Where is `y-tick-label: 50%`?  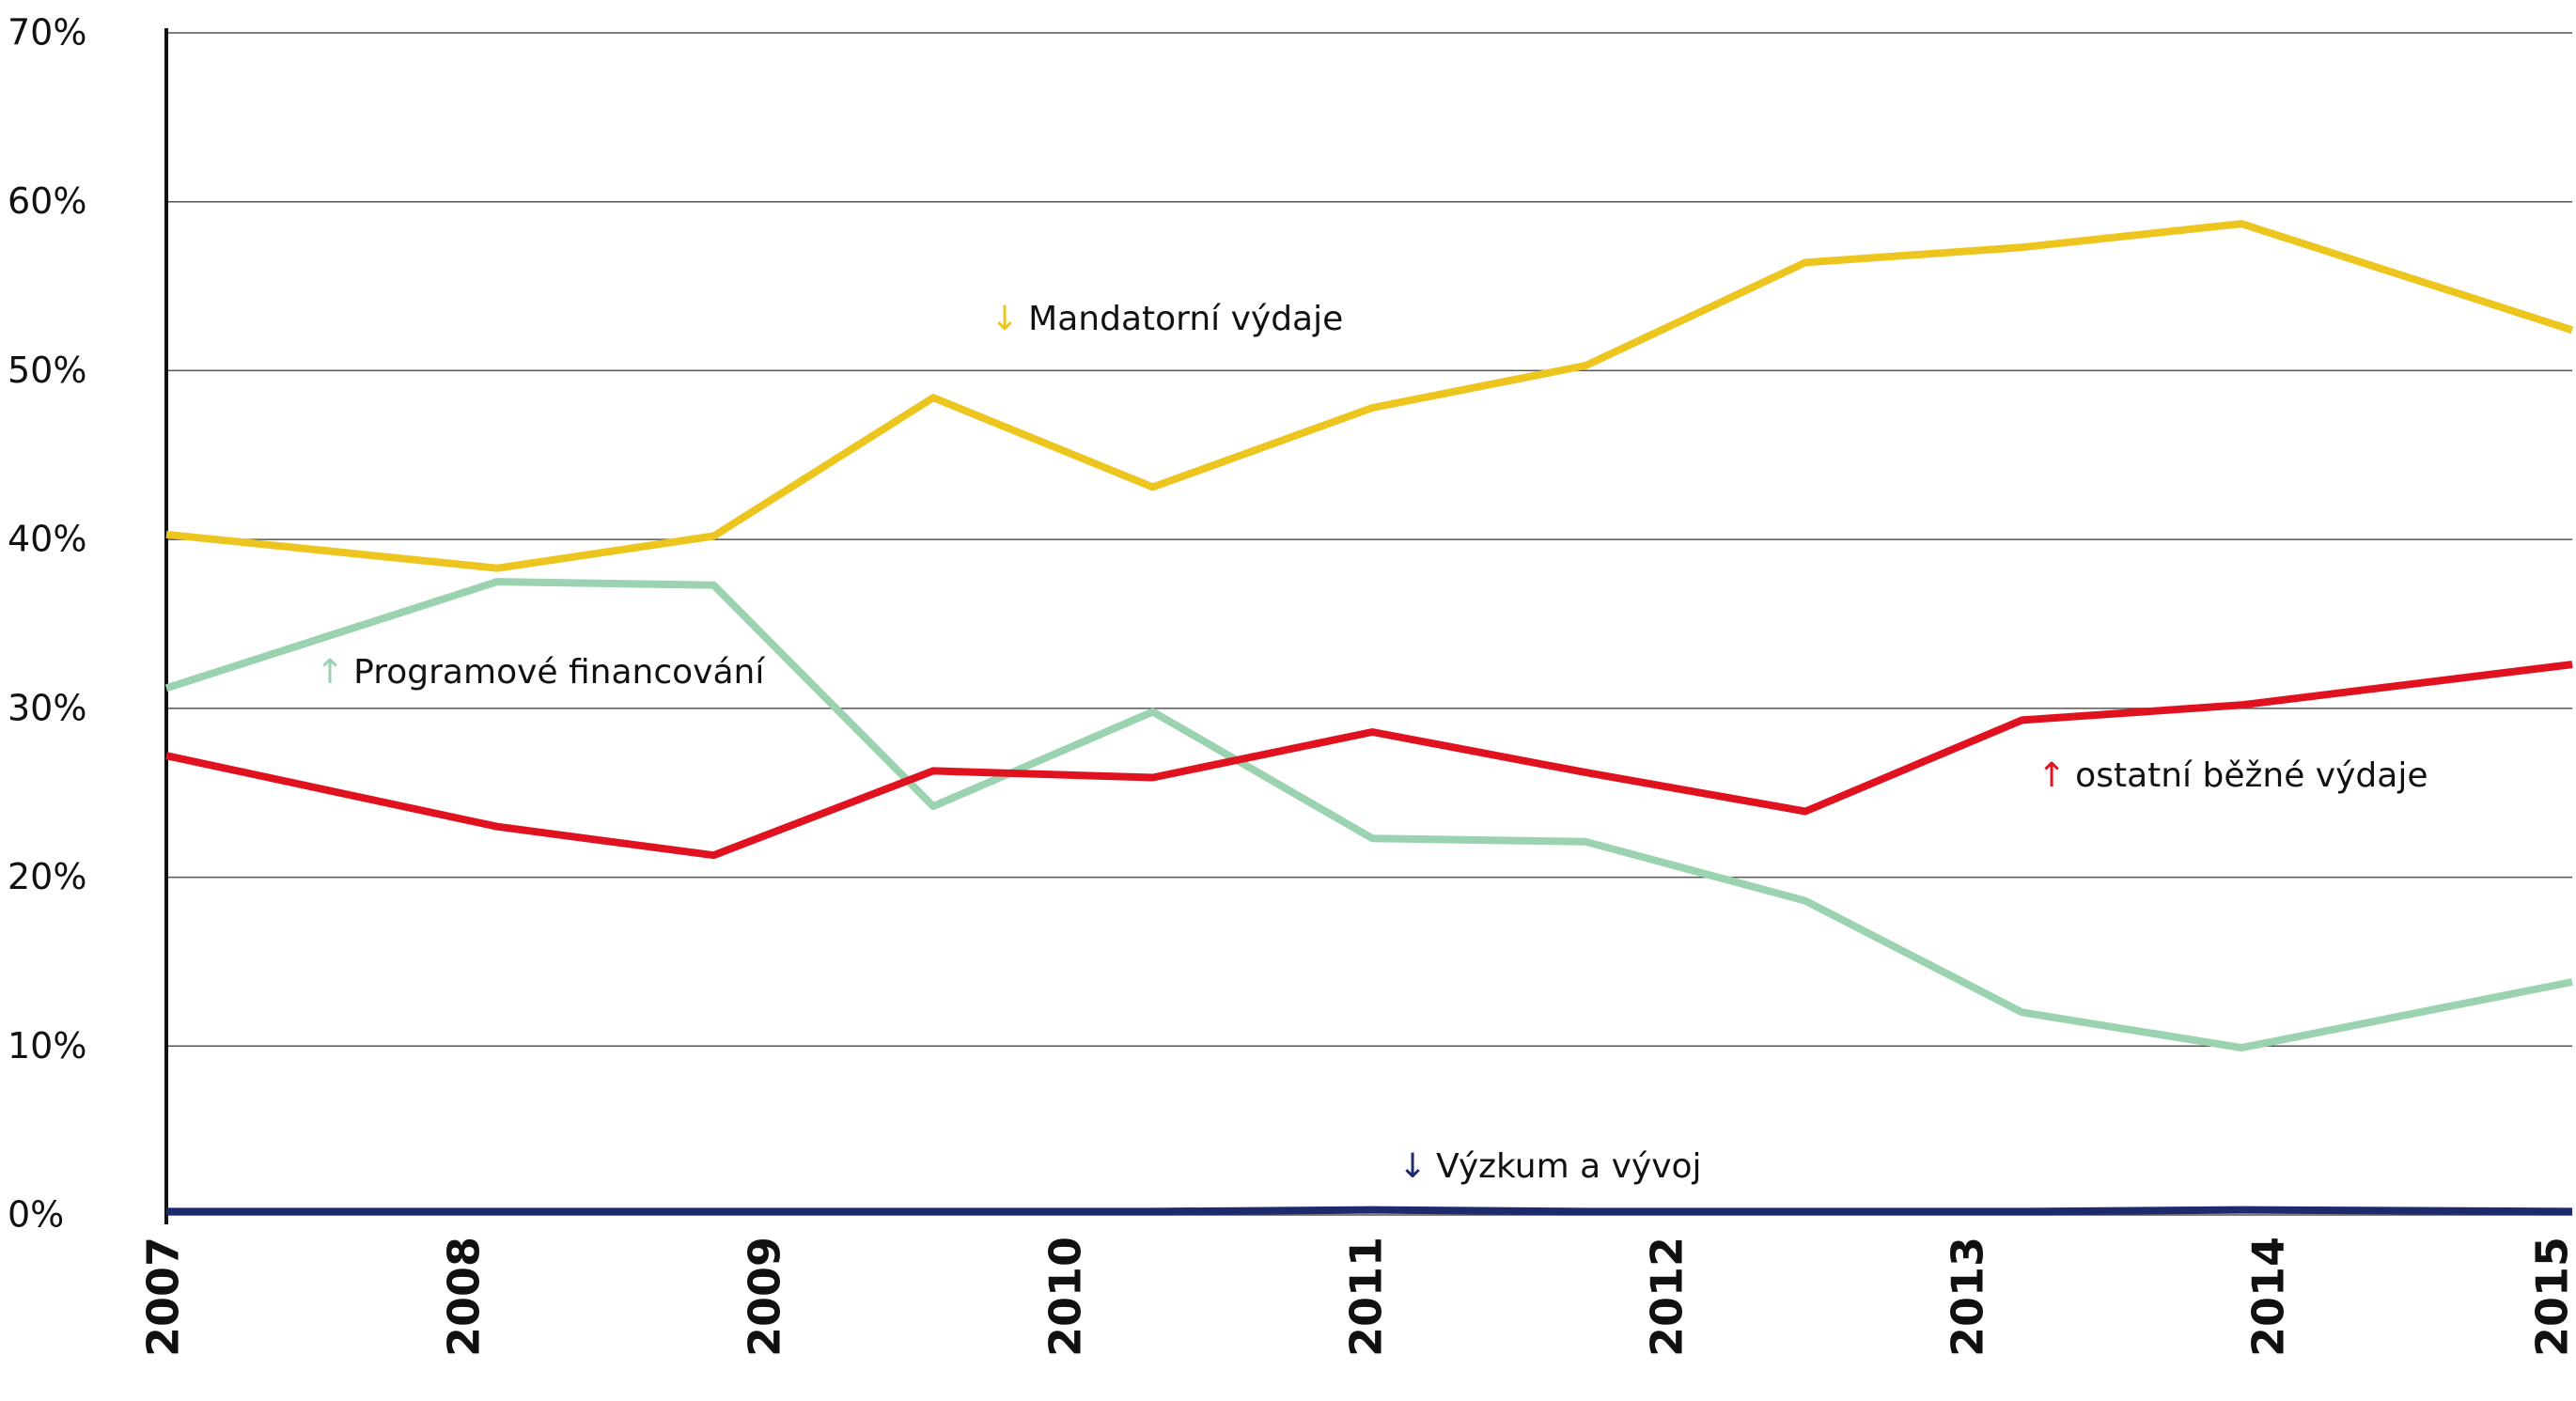
y-tick-label: 50% is located at coordinates (47, 370).